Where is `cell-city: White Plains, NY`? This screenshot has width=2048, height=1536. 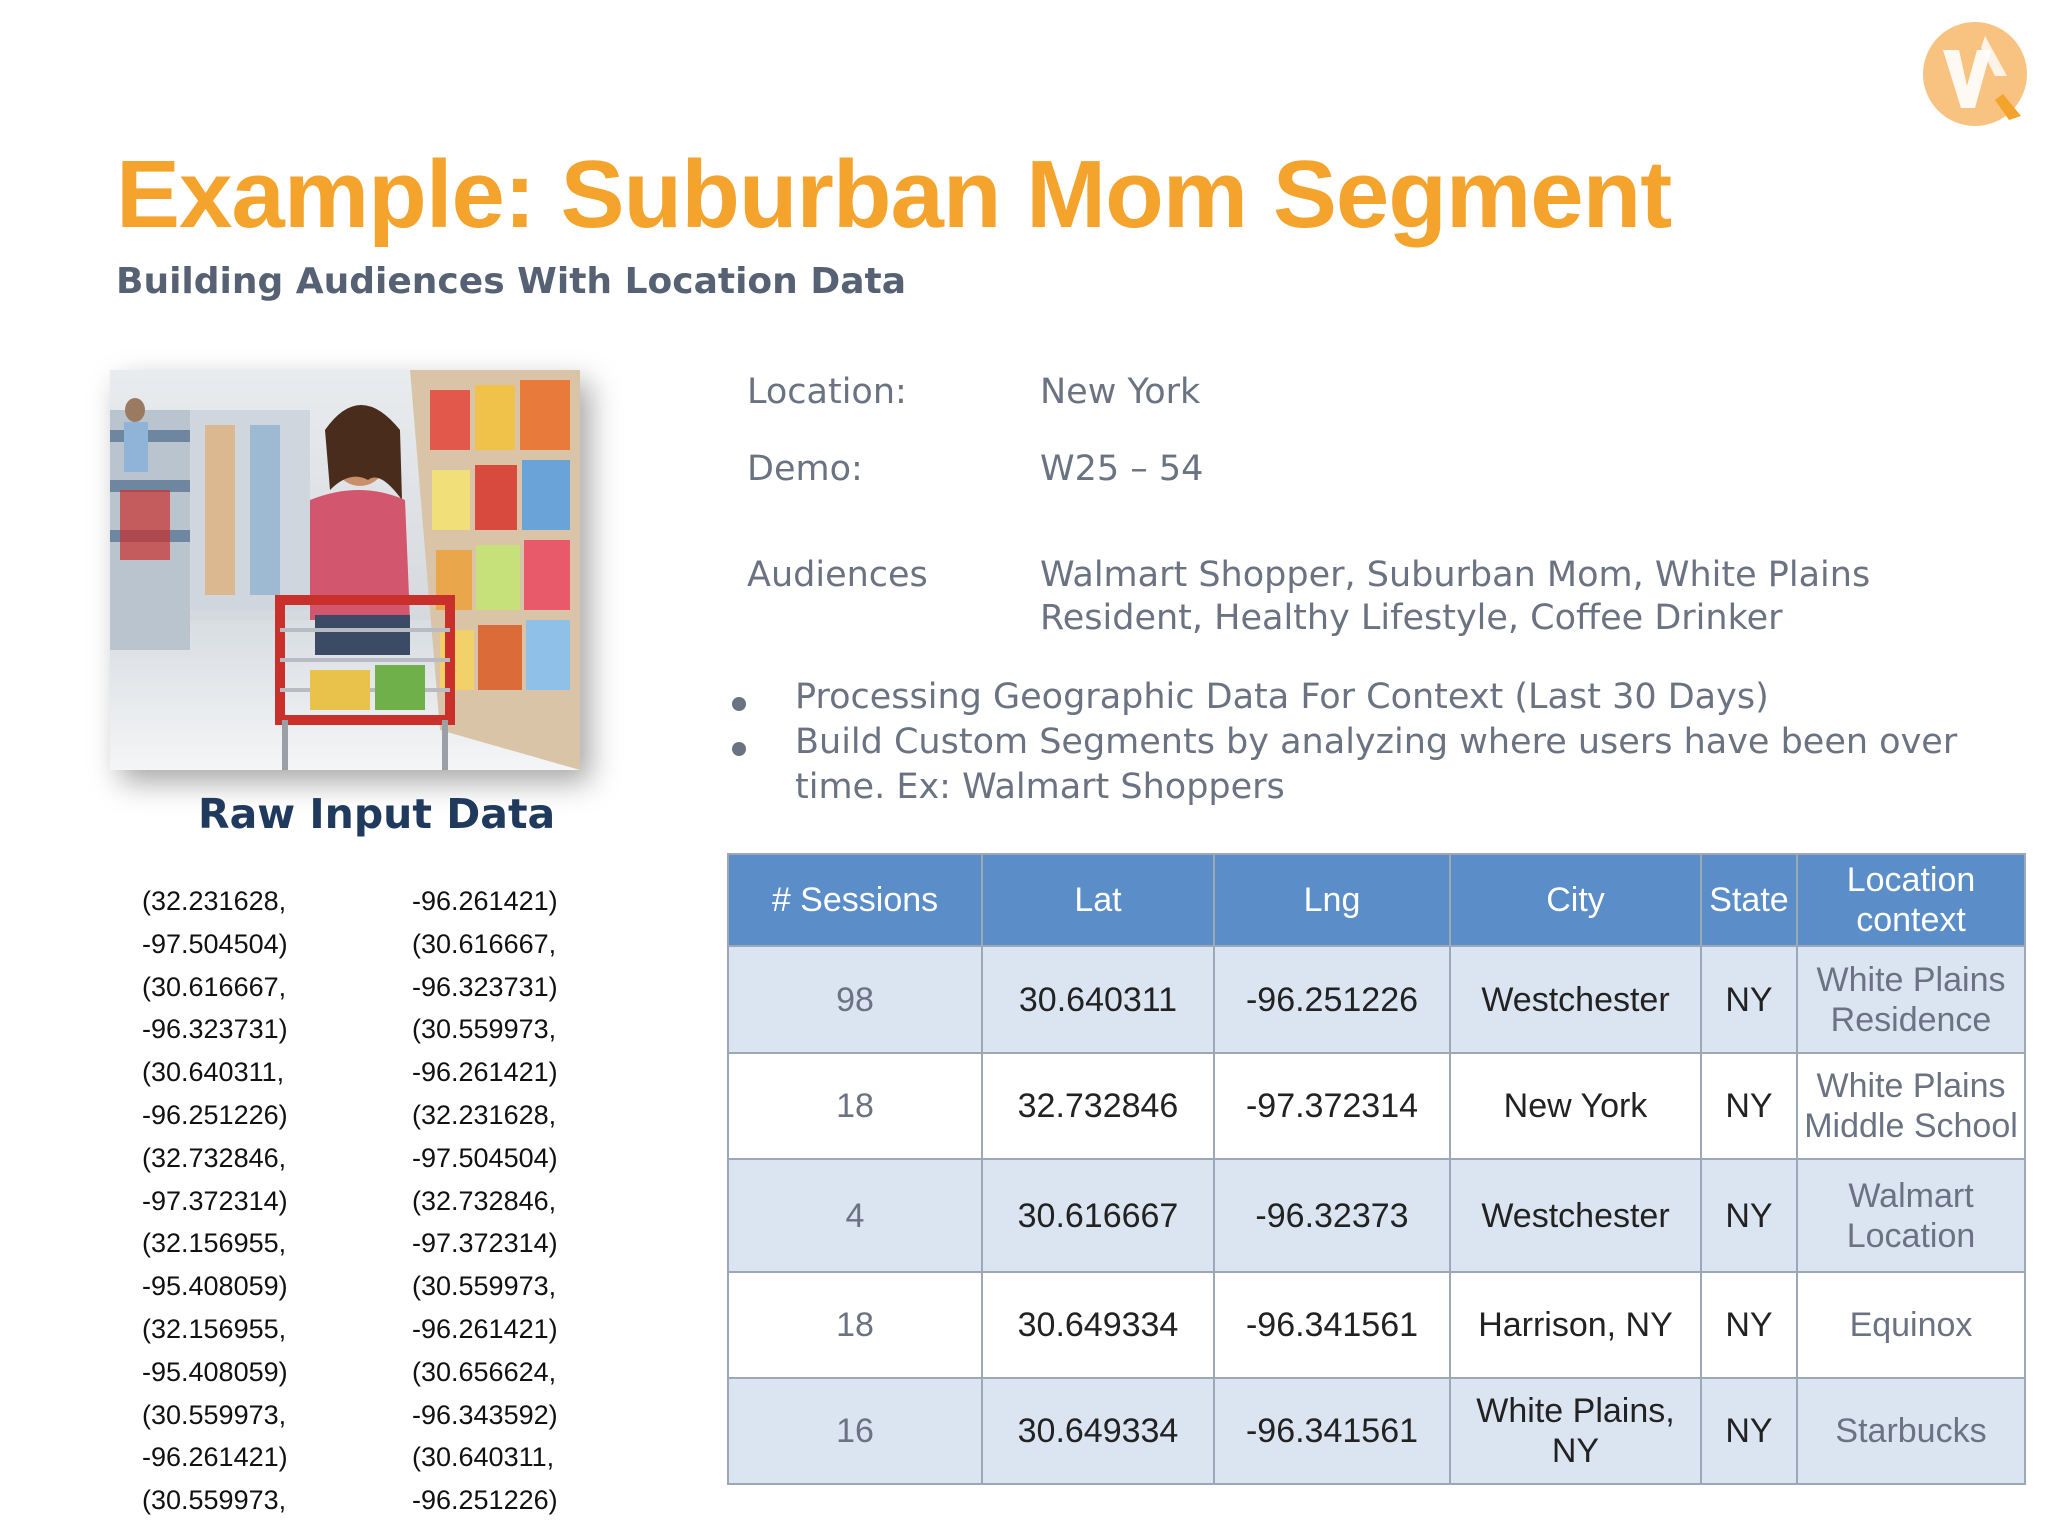
cell-city: White Plains, NY is located at coordinates (1575, 1431).